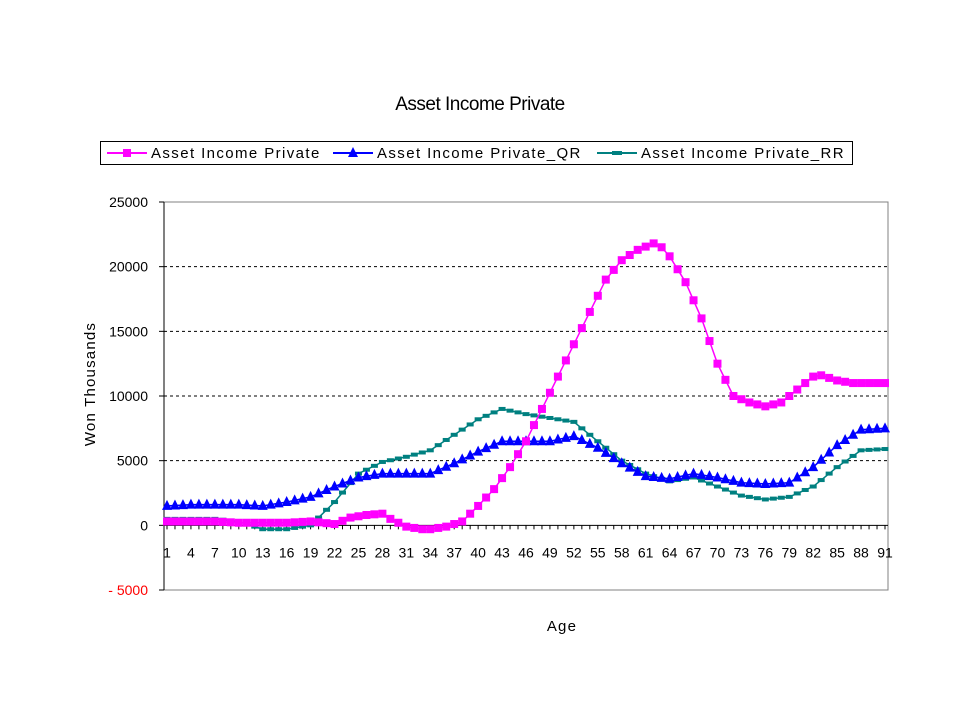 Image resolution: width=960 pixels, height=720 pixels. What do you see at coordinates (383, 552) in the screenshot?
I see `x-tick-label: 28` at bounding box center [383, 552].